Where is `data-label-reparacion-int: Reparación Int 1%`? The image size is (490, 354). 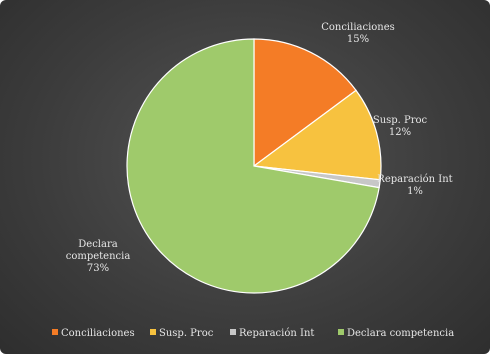 data-label-reparacion-int: Reparación Int 1% is located at coordinates (414, 185).